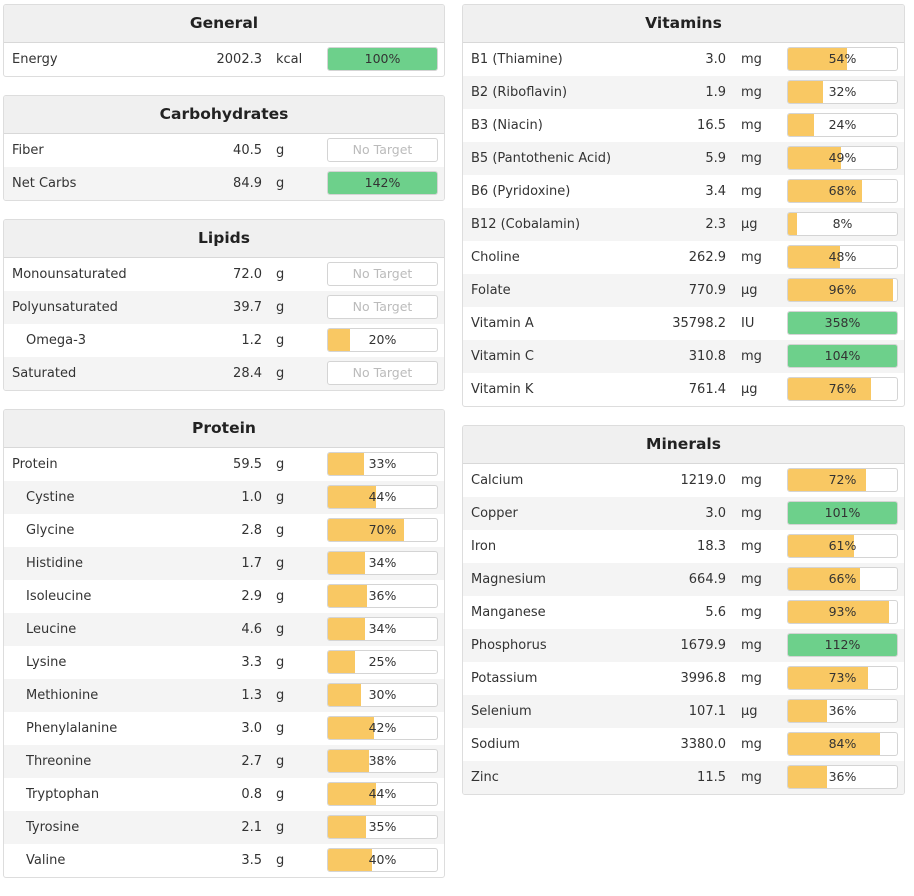 This screenshot has width=914, height=896. Describe the element at coordinates (69, 274) in the screenshot. I see `nutrient-name: Monounsaturated` at that location.